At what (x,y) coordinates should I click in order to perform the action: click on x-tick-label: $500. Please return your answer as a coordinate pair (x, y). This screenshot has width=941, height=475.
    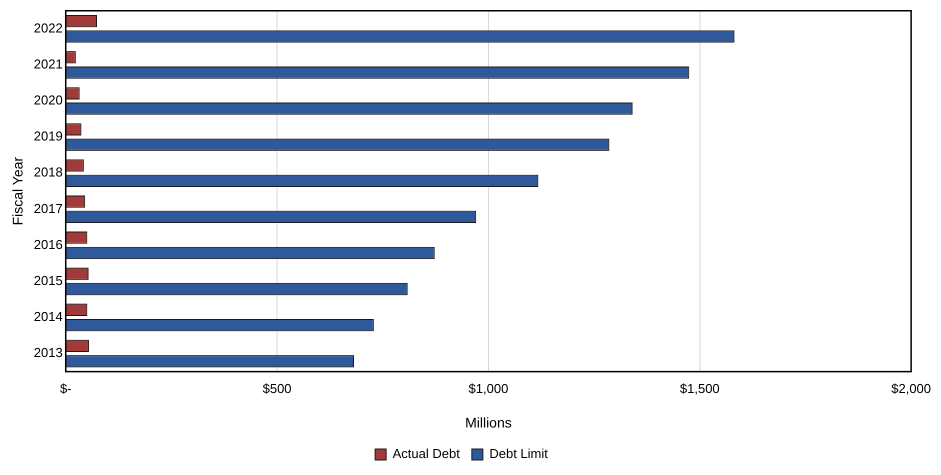
    Looking at the image, I should click on (277, 388).